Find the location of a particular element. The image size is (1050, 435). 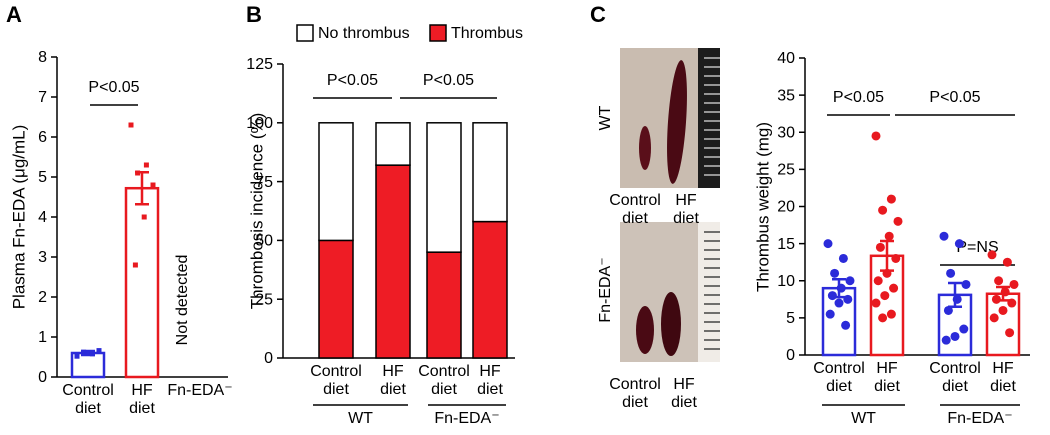

photo-row-label: Fn-EDA⁻ is located at coordinates (605, 289).